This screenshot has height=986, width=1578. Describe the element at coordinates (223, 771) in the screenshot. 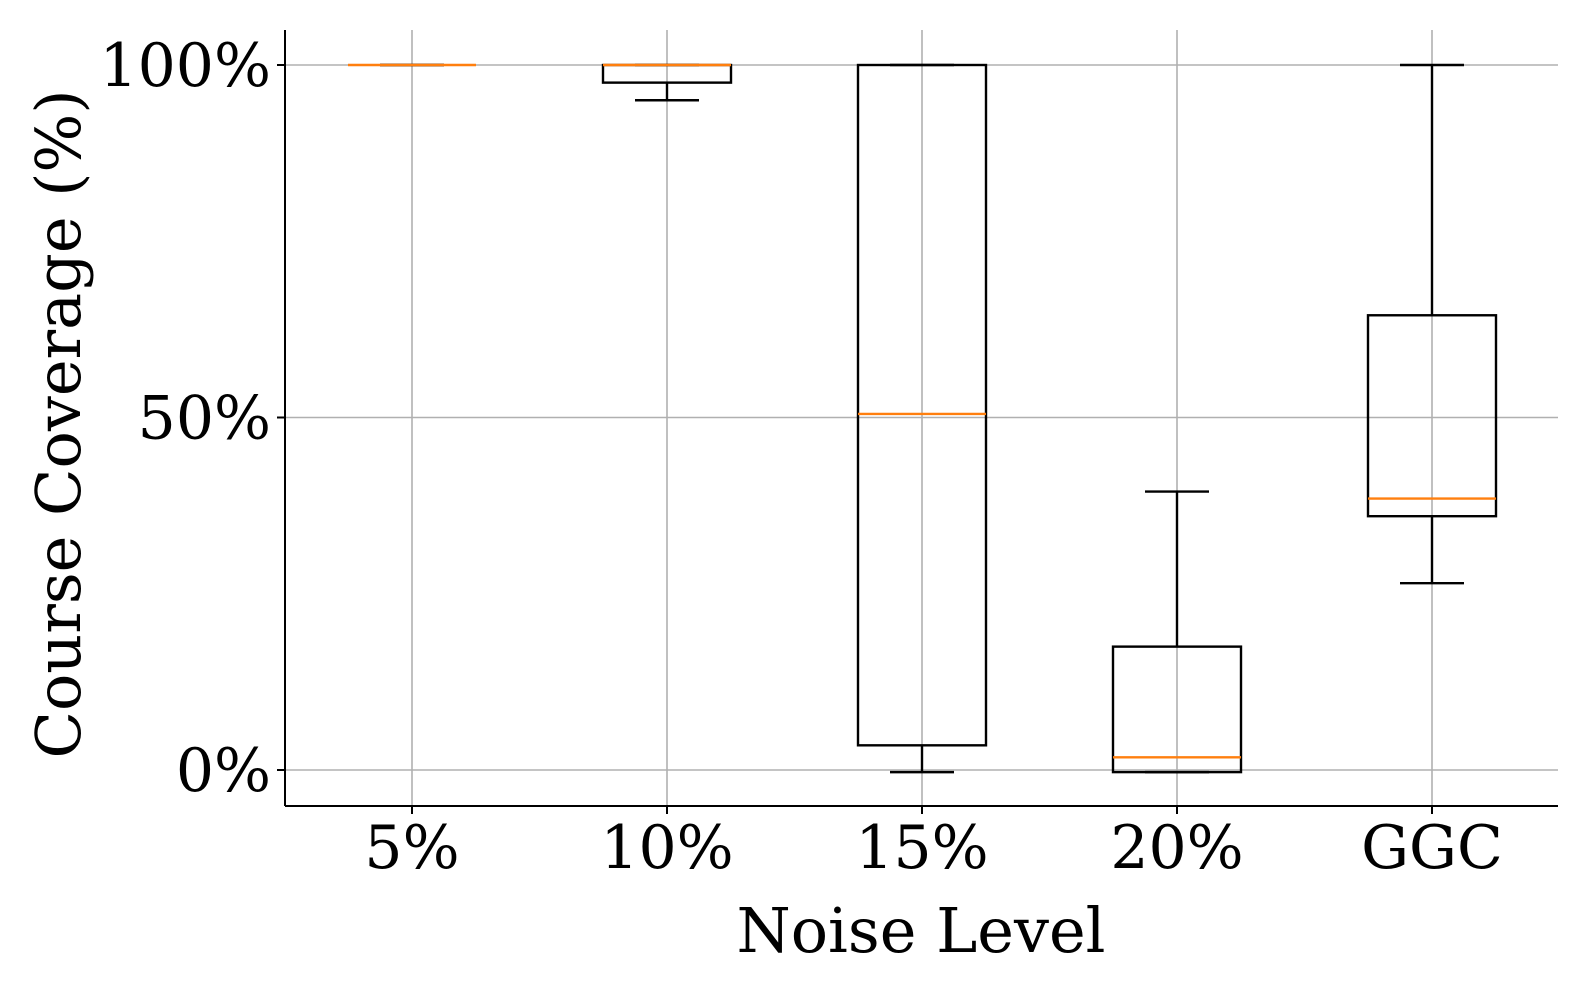

I see `y-tick-label: 0%` at that location.